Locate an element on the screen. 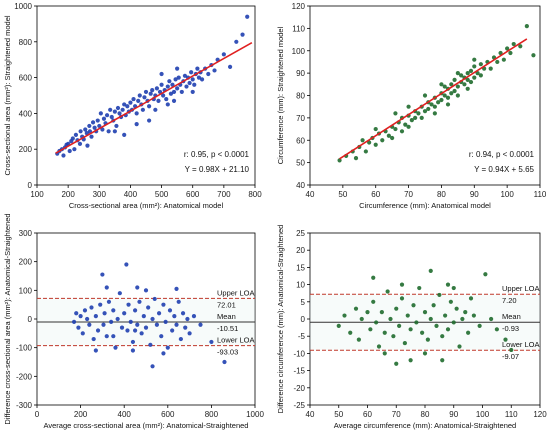 This screenshot has width=550, height=436. x-tick-label: 300 is located at coordinates (100, 194).